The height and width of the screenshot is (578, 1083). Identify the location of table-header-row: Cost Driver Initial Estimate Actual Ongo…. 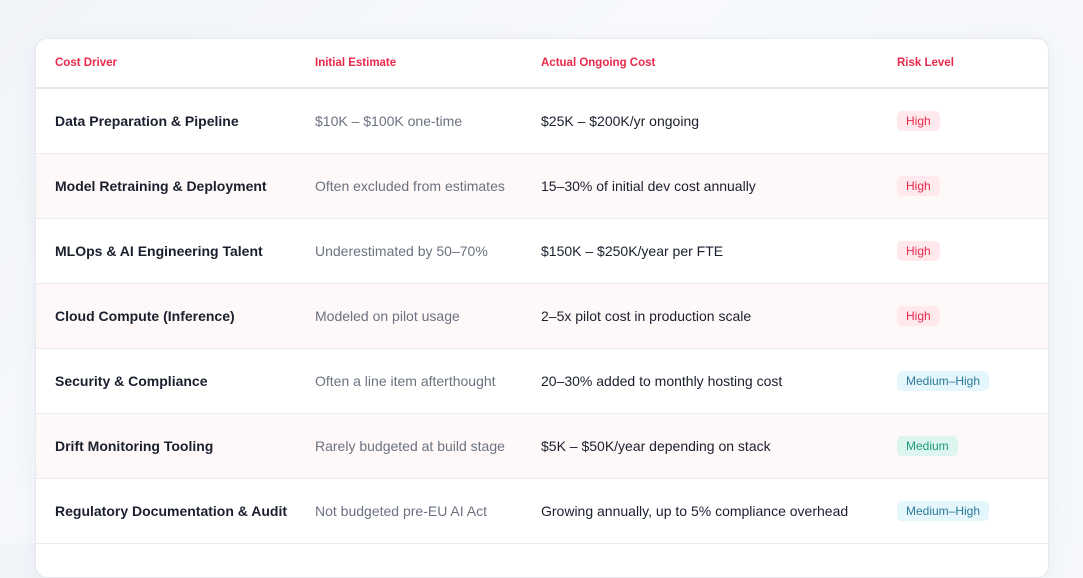
(542, 64).